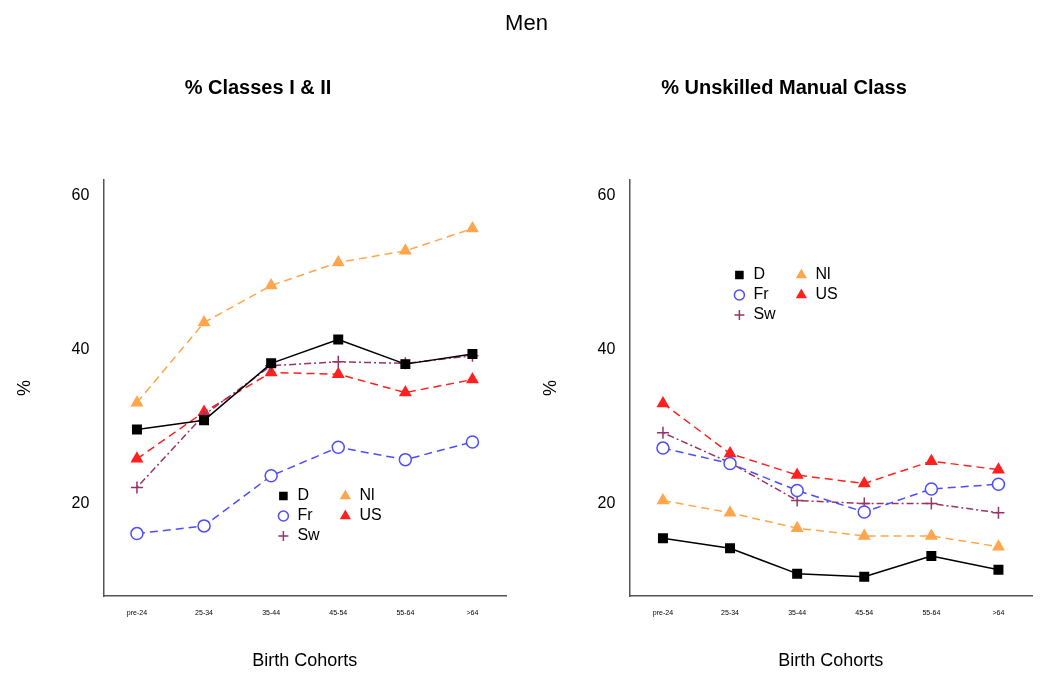  What do you see at coordinates (784, 86) in the screenshot?
I see `chart-title: % Unskilled Manual Class` at bounding box center [784, 86].